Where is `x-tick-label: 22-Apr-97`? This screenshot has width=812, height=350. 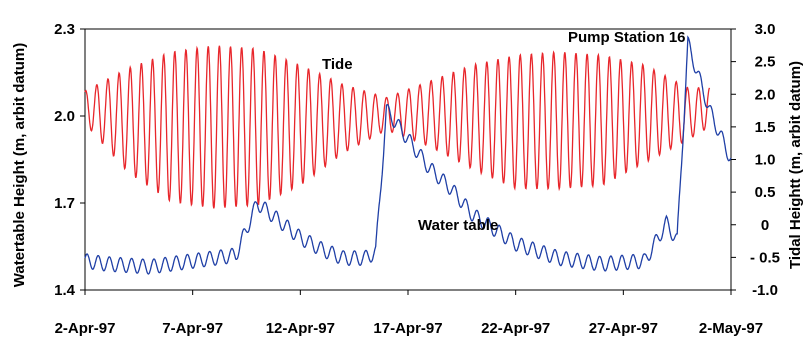 x-tick-label: 22-Apr-97 is located at coordinates (515, 328).